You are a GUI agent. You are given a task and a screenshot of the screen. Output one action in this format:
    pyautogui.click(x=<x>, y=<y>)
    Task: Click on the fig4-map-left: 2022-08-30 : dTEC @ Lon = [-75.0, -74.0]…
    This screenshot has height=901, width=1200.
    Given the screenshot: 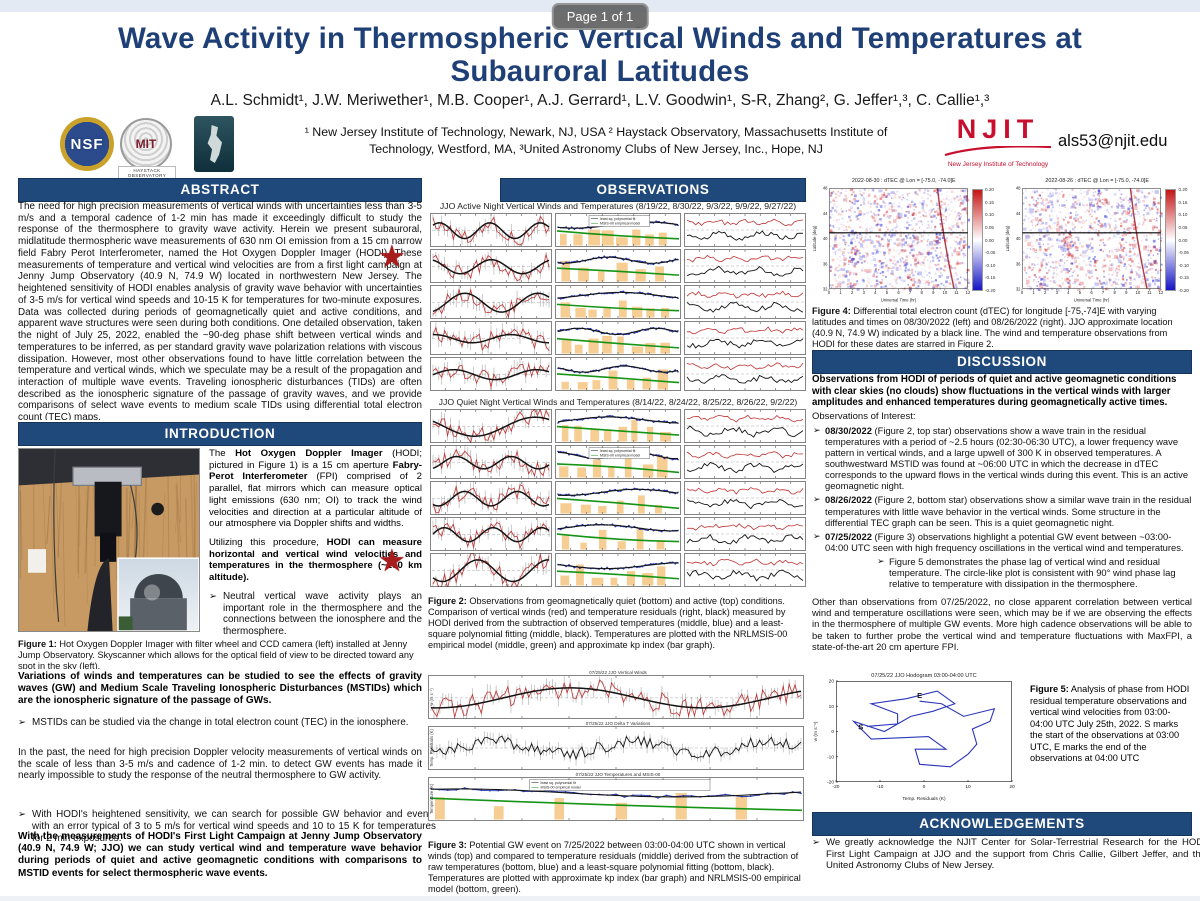 What is the action you would take?
    pyautogui.click(x=903, y=240)
    